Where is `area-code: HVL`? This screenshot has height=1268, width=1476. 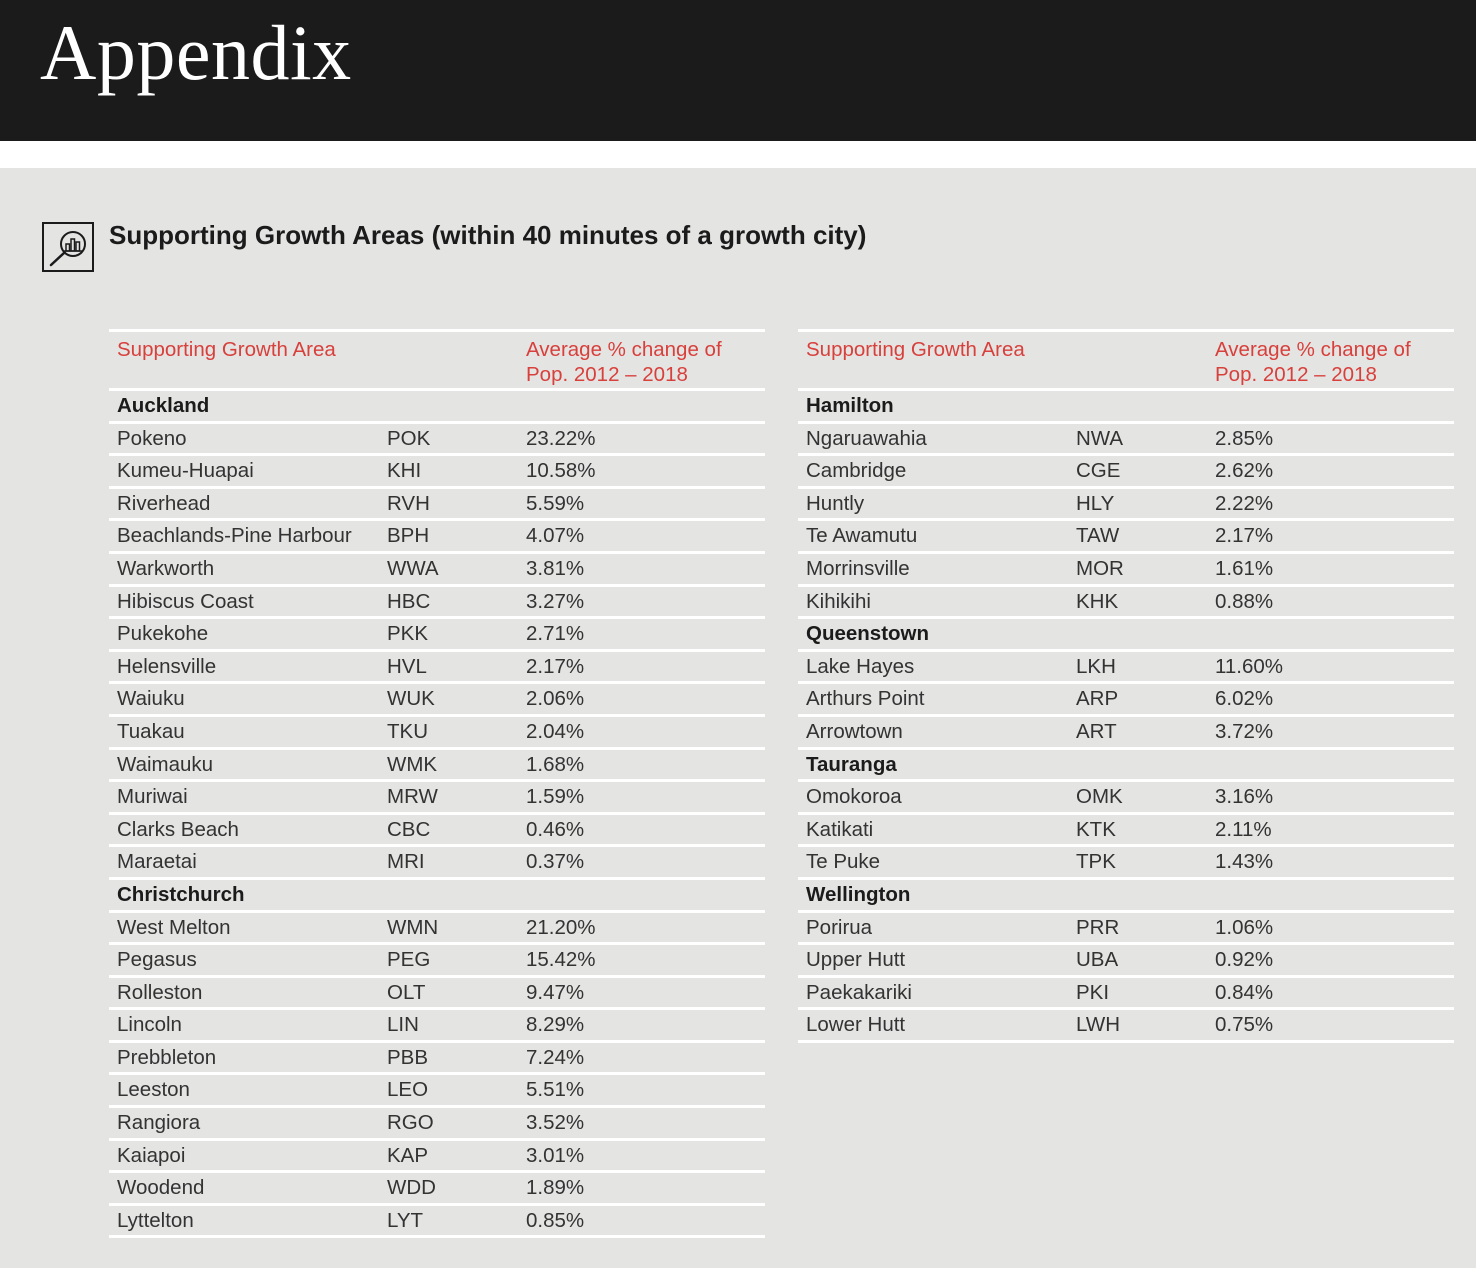 area-code: HVL is located at coordinates (407, 666).